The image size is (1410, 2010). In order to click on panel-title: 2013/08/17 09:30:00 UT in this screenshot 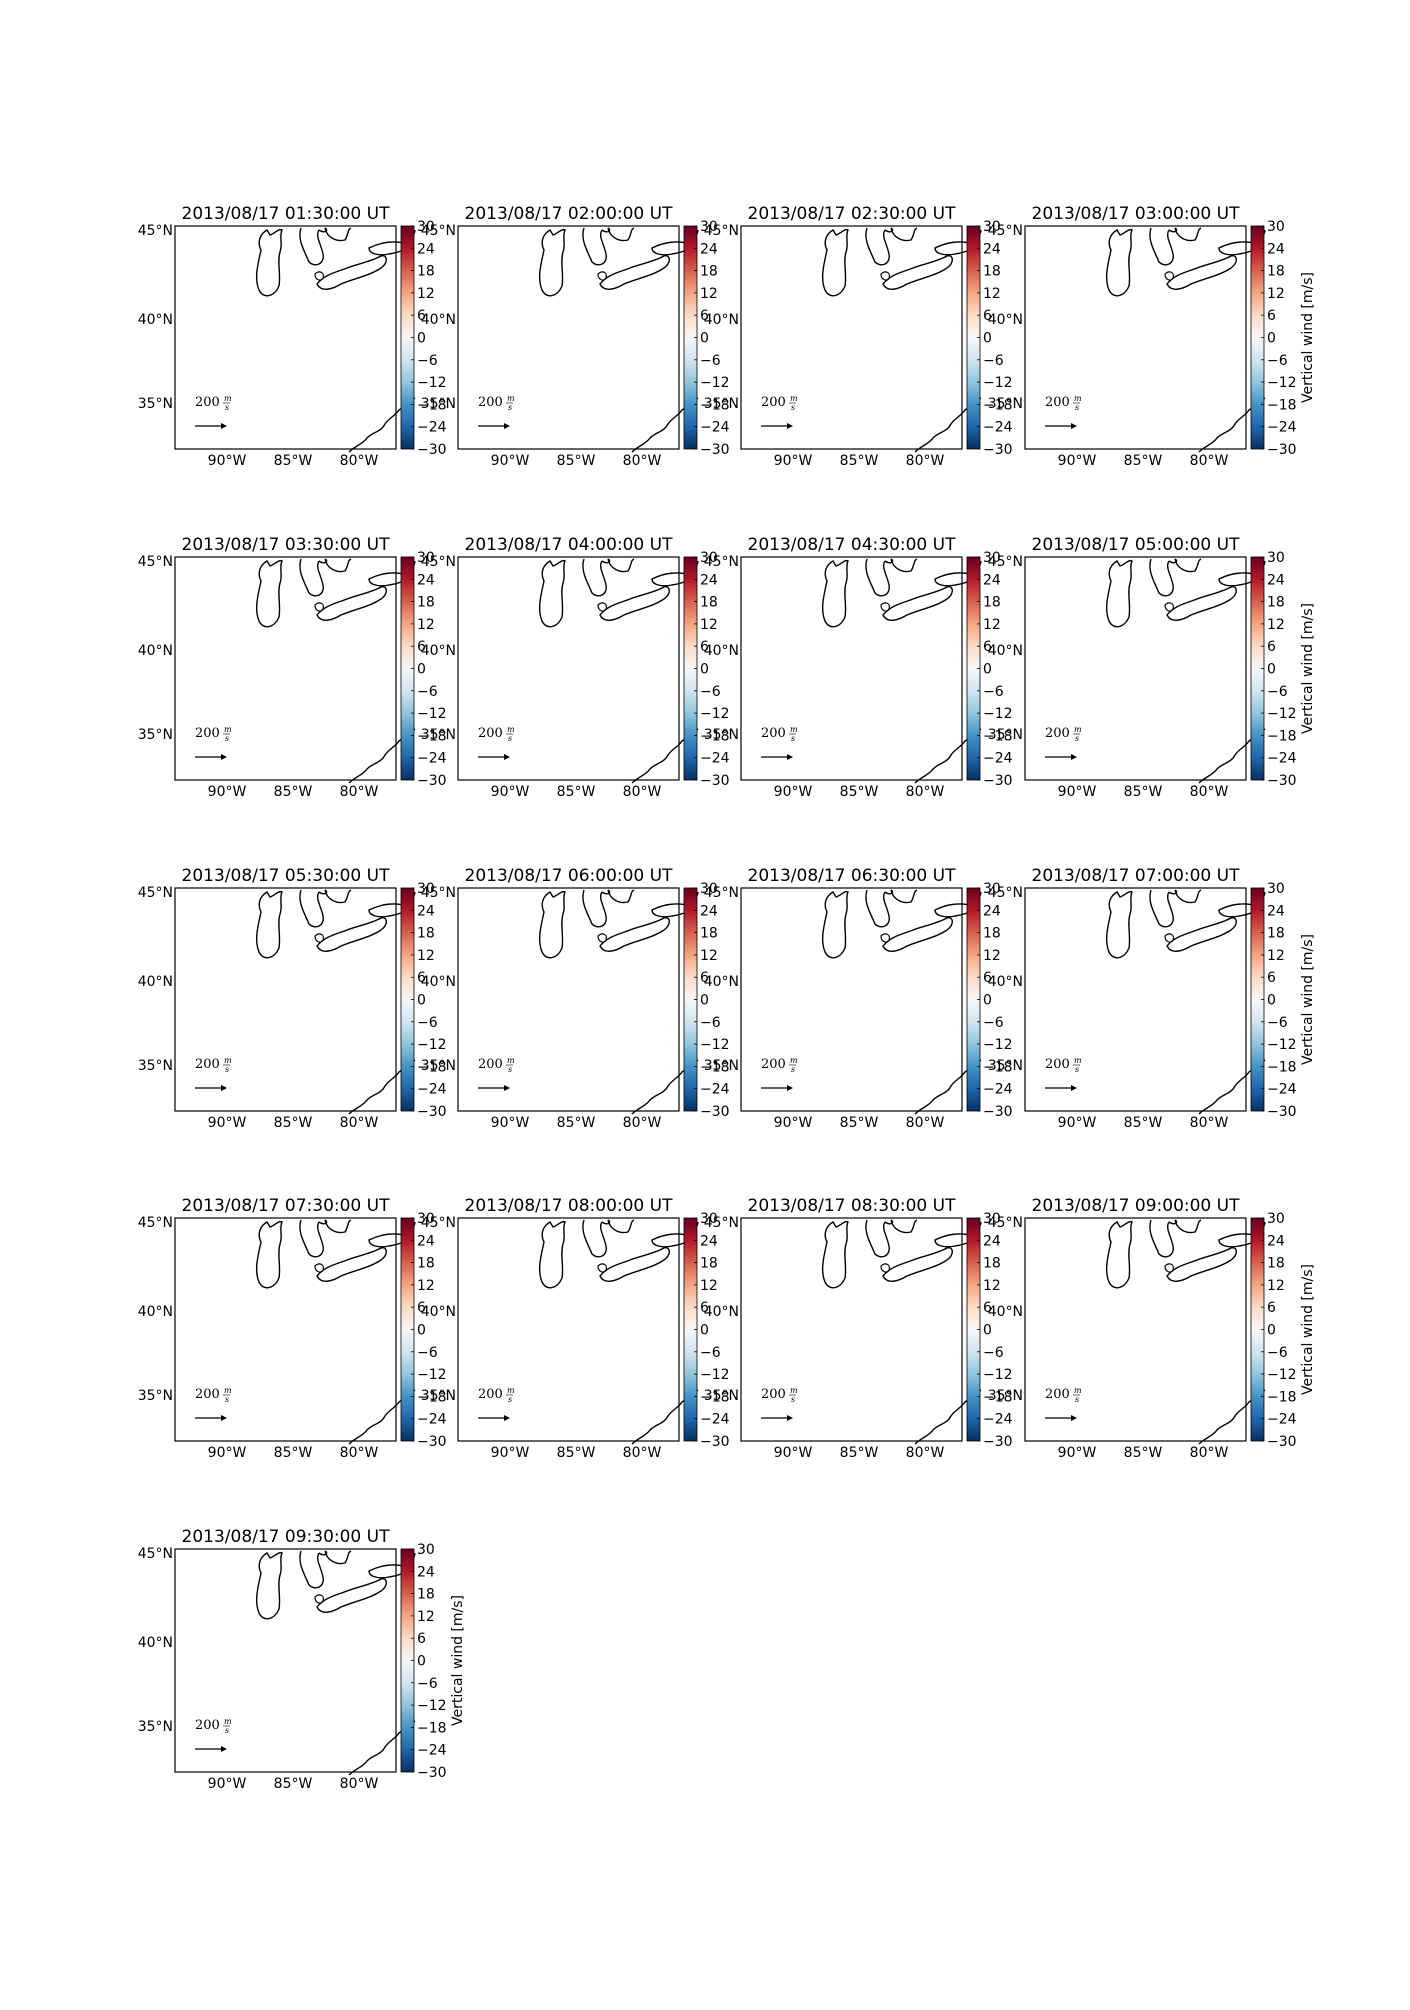, I will do `click(286, 1537)`.